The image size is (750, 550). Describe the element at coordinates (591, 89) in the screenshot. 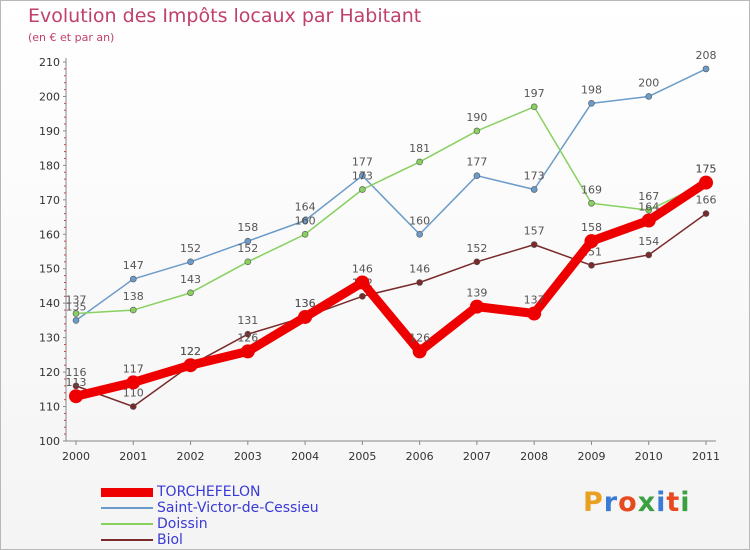

I see `data-label: 198` at that location.